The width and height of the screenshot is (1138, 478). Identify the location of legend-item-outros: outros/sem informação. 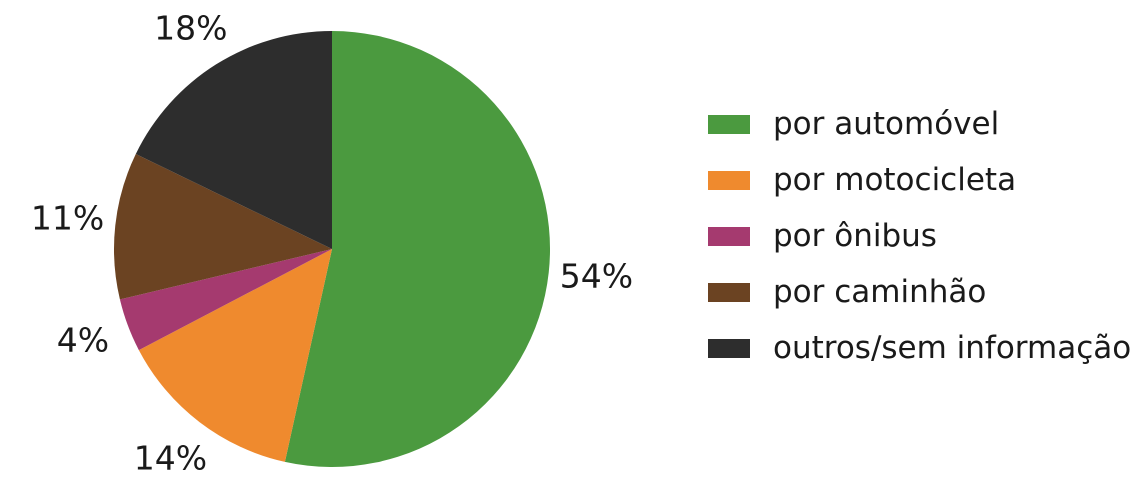
(919, 348).